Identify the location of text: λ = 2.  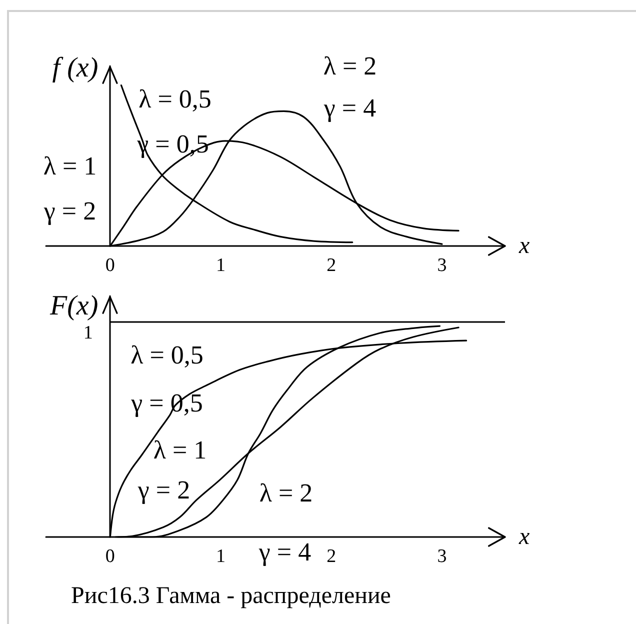
(350, 66).